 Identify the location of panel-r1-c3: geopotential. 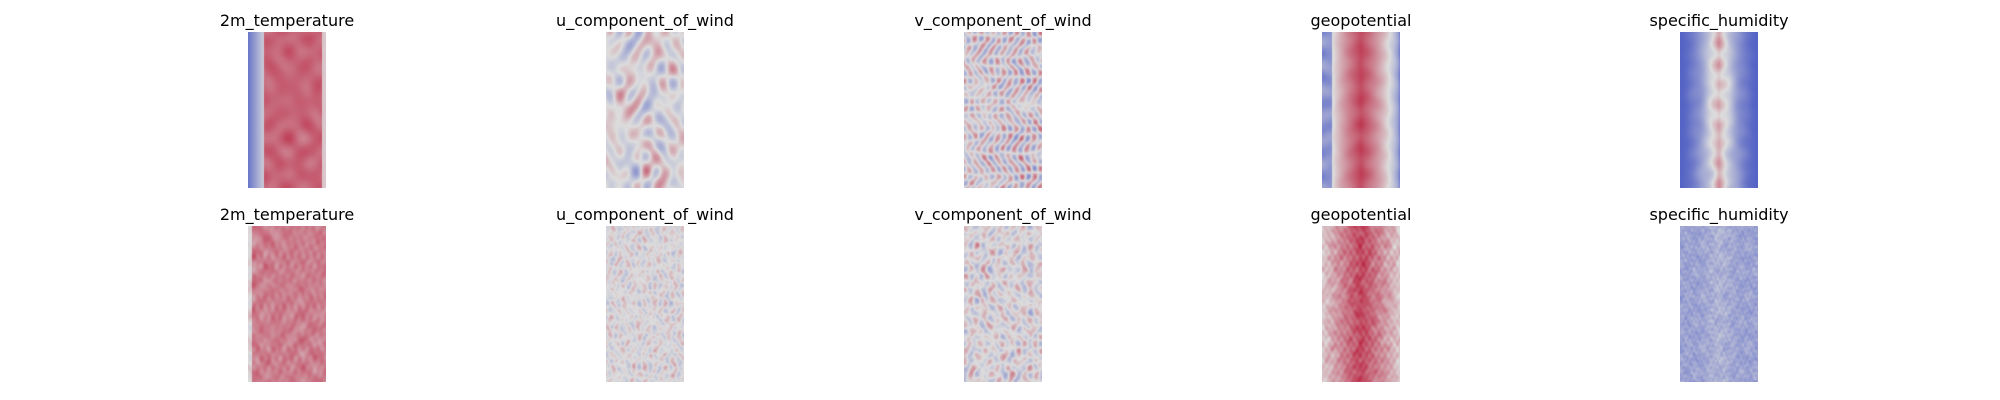
(1361, 293).